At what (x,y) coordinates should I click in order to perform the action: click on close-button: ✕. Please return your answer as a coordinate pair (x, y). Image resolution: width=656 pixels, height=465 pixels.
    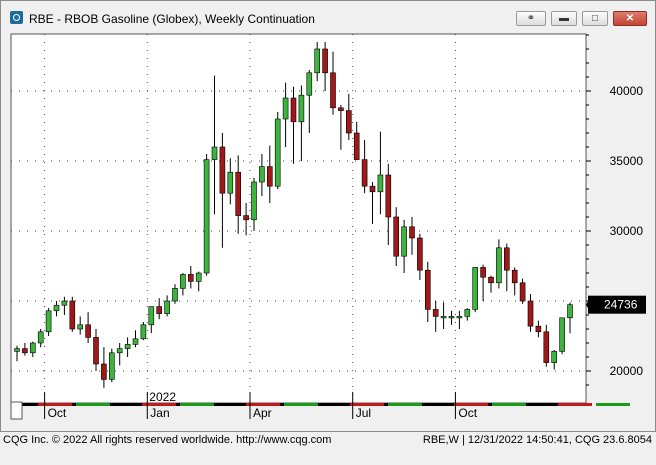
    Looking at the image, I should click on (630, 18).